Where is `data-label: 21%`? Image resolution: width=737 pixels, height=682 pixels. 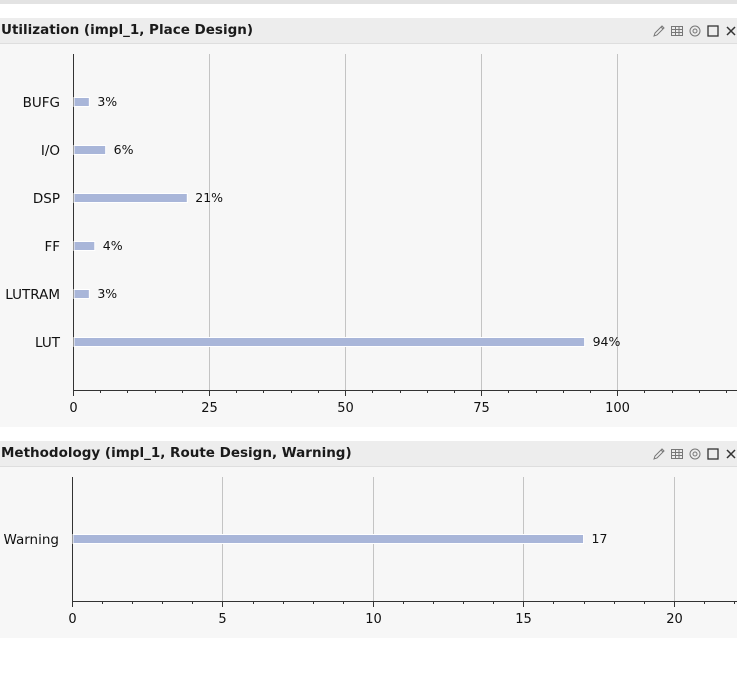 data-label: 21% is located at coordinates (209, 197).